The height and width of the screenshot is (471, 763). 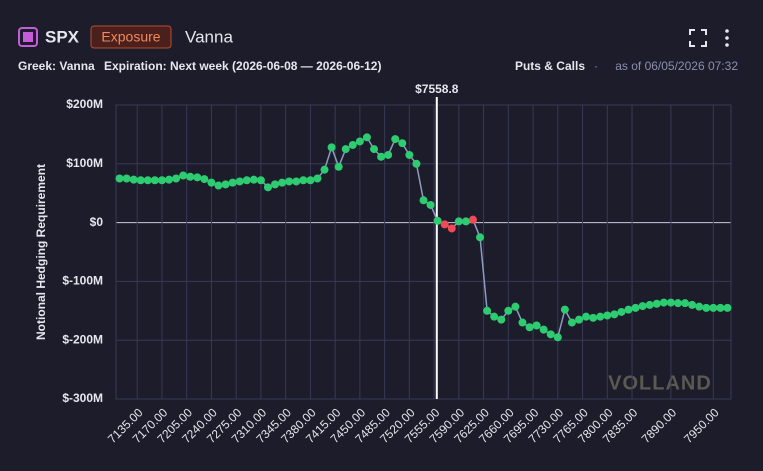 I want to click on y-tick-label: $-100M, so click(x=82, y=281).